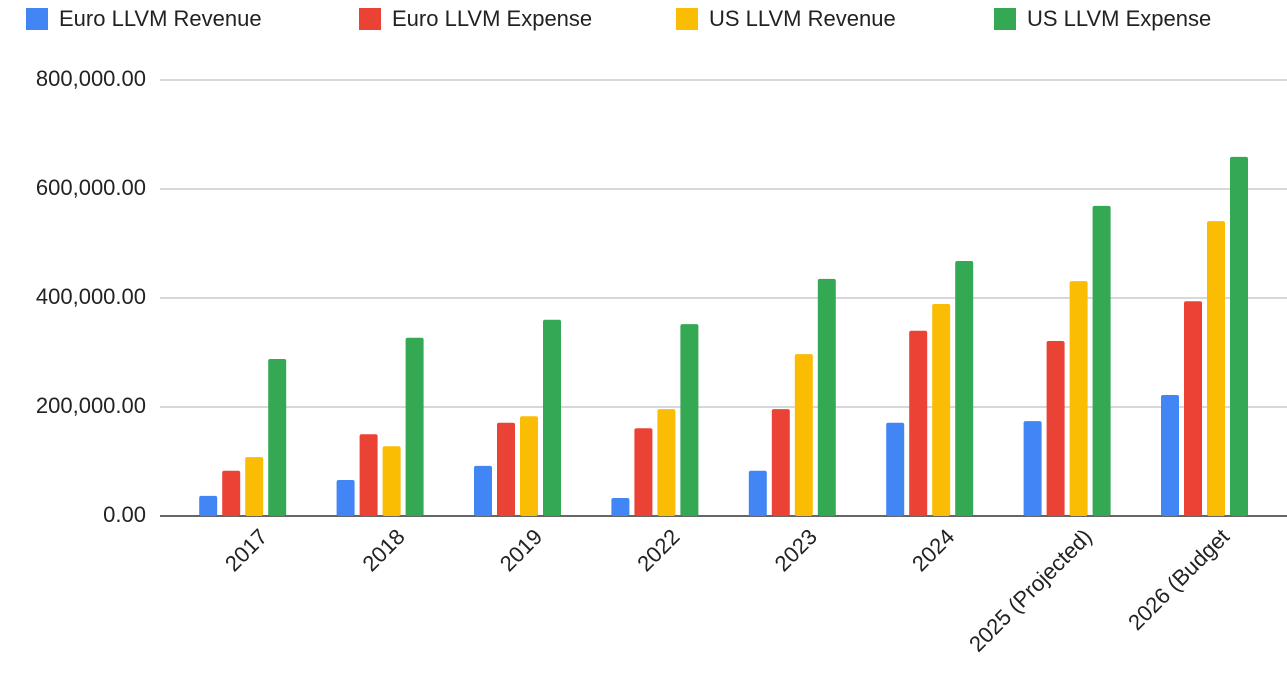  Describe the element at coordinates (492, 18) in the screenshot. I see `legend-label: Euro LLVM Expense` at that location.